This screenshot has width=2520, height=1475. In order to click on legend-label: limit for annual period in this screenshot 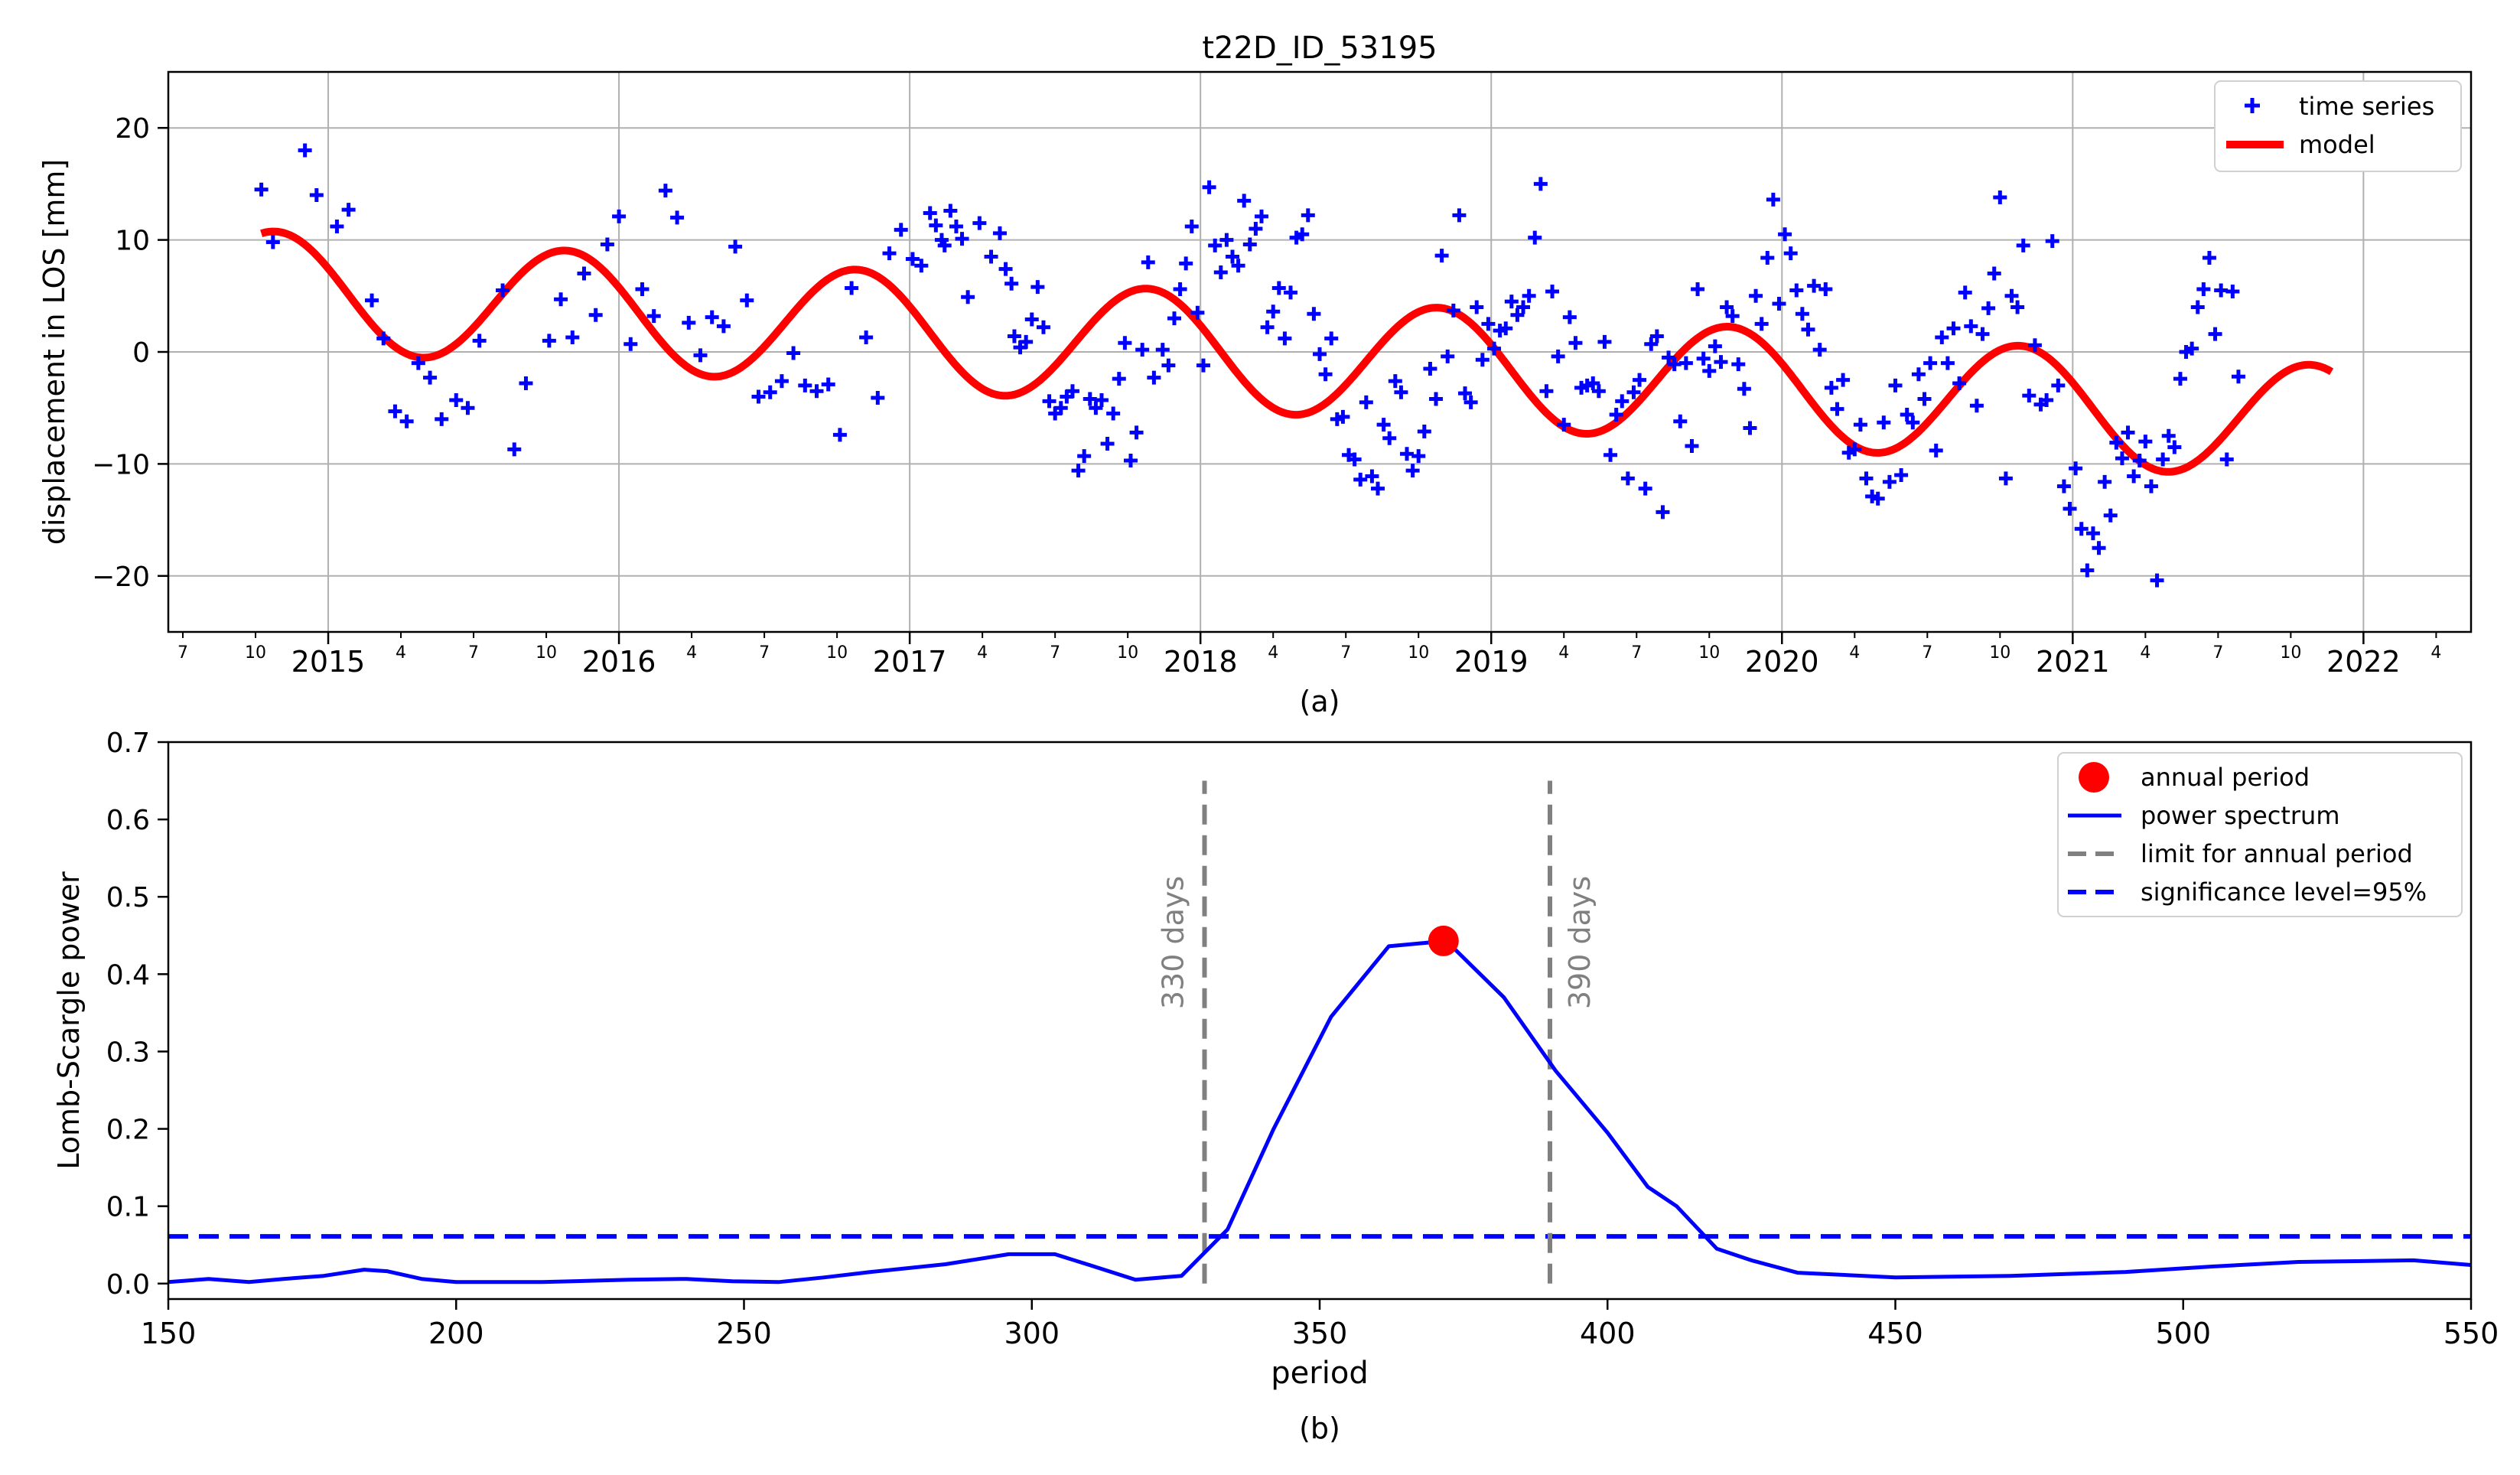, I will do `click(2277, 853)`.